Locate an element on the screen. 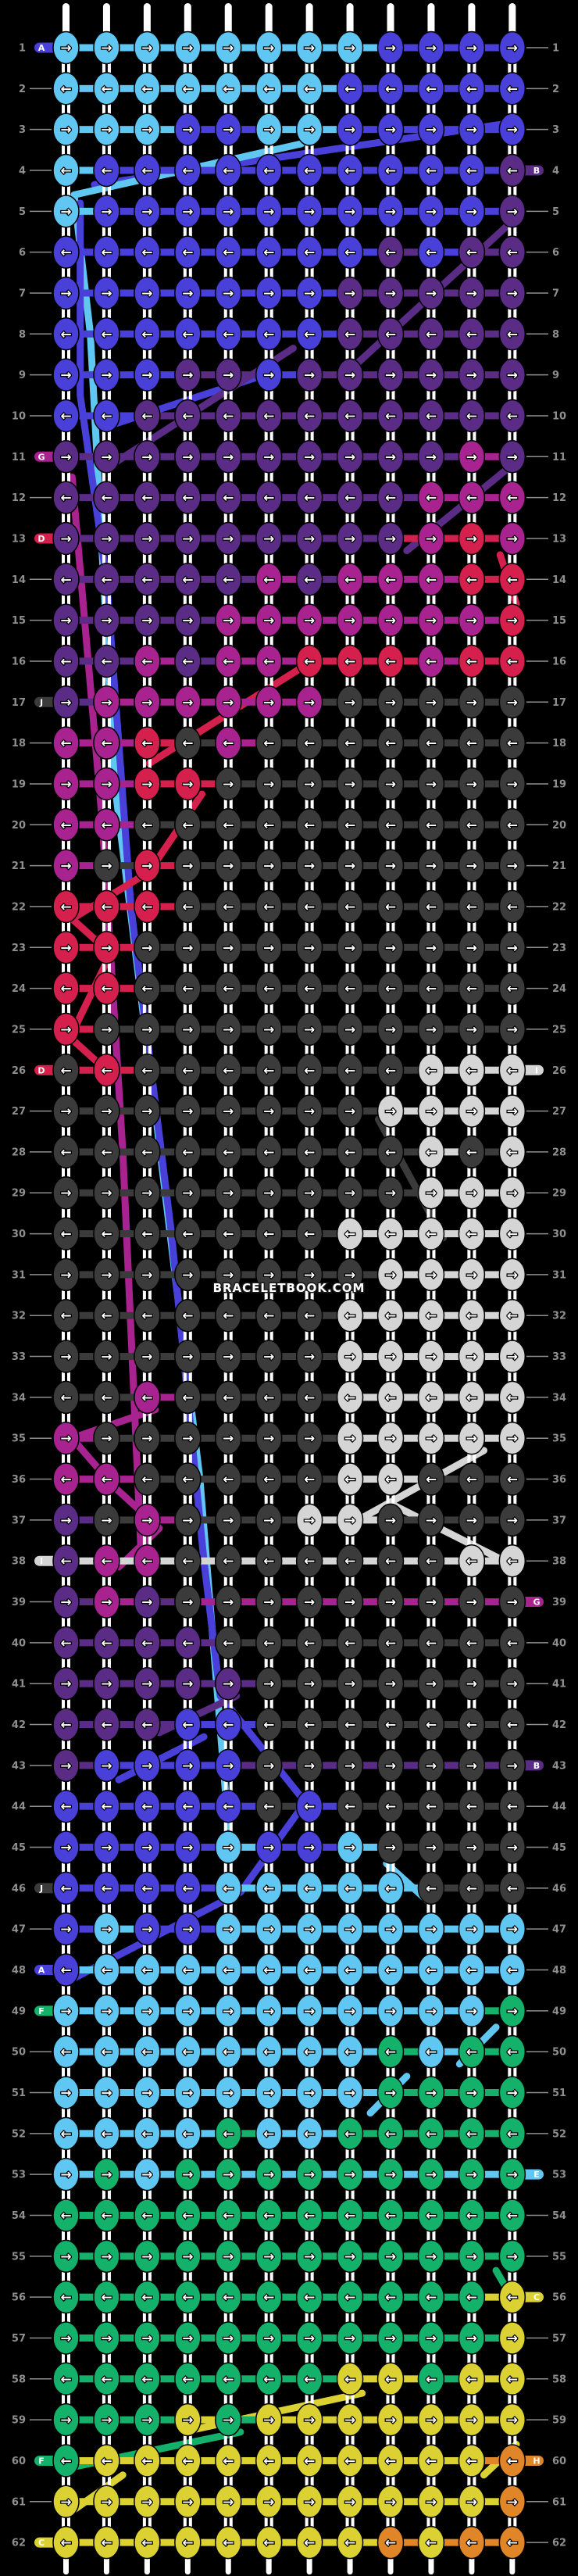  knot-r62-c8 is located at coordinates (350, 2542).